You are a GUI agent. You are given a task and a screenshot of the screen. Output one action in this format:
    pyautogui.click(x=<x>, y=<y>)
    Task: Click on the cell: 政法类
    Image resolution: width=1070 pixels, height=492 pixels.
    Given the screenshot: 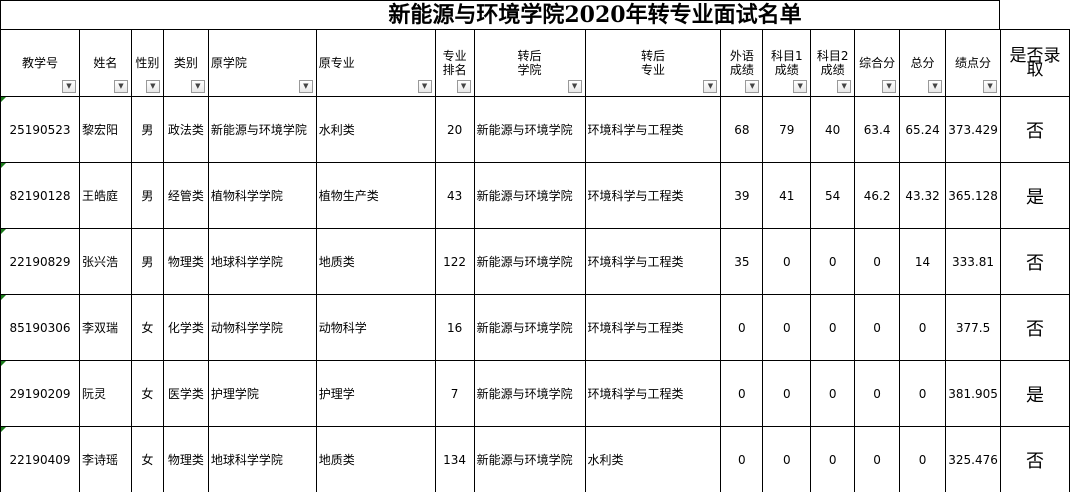 What is the action you would take?
    pyautogui.click(x=185, y=129)
    